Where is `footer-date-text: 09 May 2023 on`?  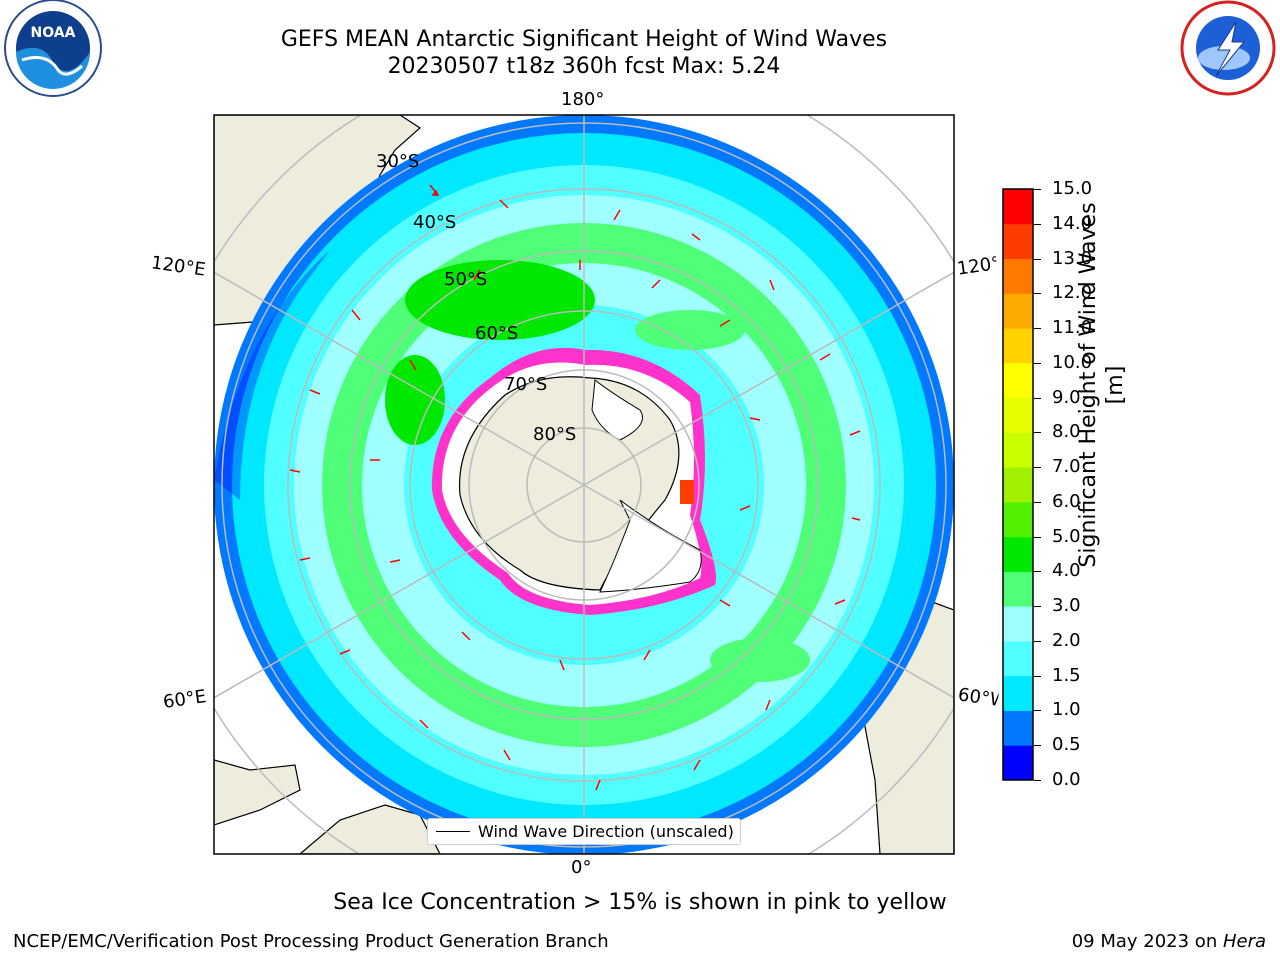
footer-date-text: 09 May 2023 on is located at coordinates (1147, 941).